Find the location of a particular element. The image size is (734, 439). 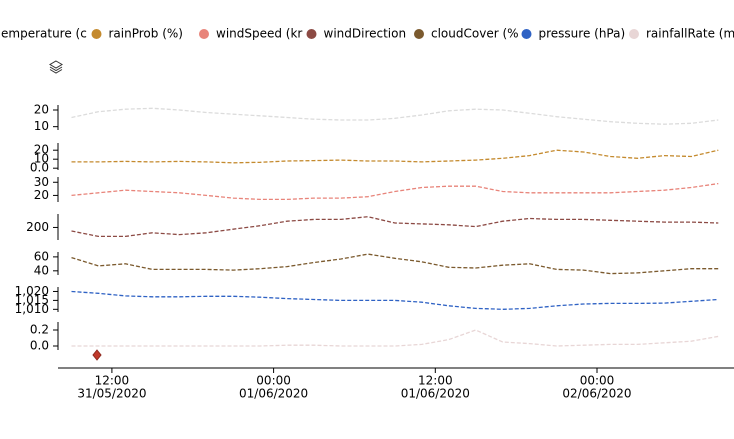

y-tick-label: 30 is located at coordinates (41, 182).